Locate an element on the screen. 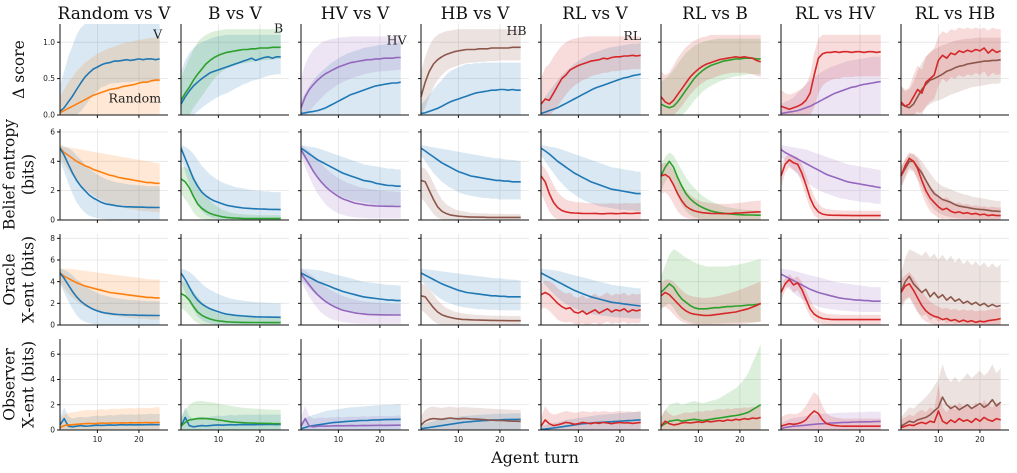  panel-r0-c7 is located at coordinates (953, 71).